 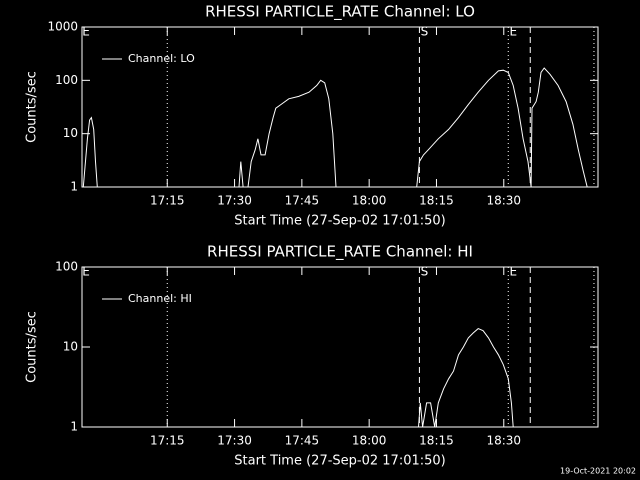 I want to click on chart-title: RHESSI PARTICLE_RATE Channel: HI, so click(x=340, y=252).